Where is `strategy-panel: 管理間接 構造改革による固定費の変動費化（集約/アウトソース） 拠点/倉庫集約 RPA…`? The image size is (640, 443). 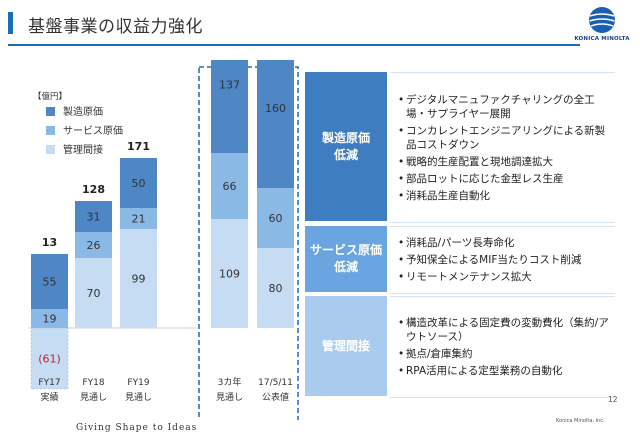
strategy-panel: 管理間接 構造改革による固定費の変動費化（集約/アウトソース） 拠点/倉庫集約 RPA… is located at coordinates (460, 347).